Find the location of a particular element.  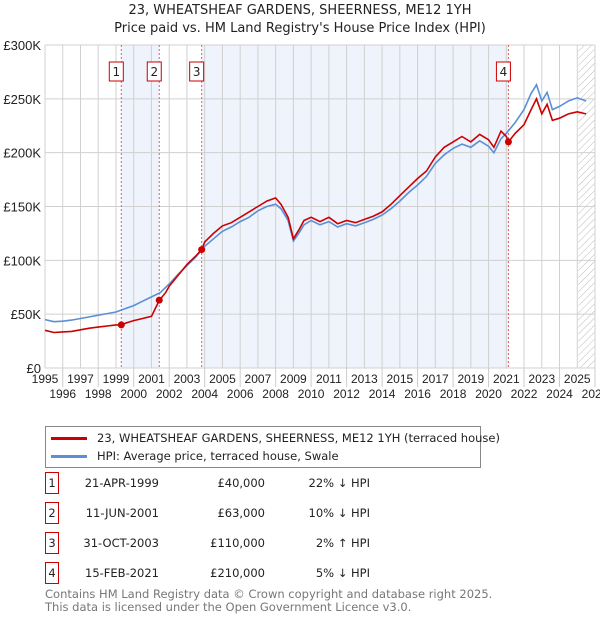

x-tick-label: 2020 is located at coordinates (488, 394).